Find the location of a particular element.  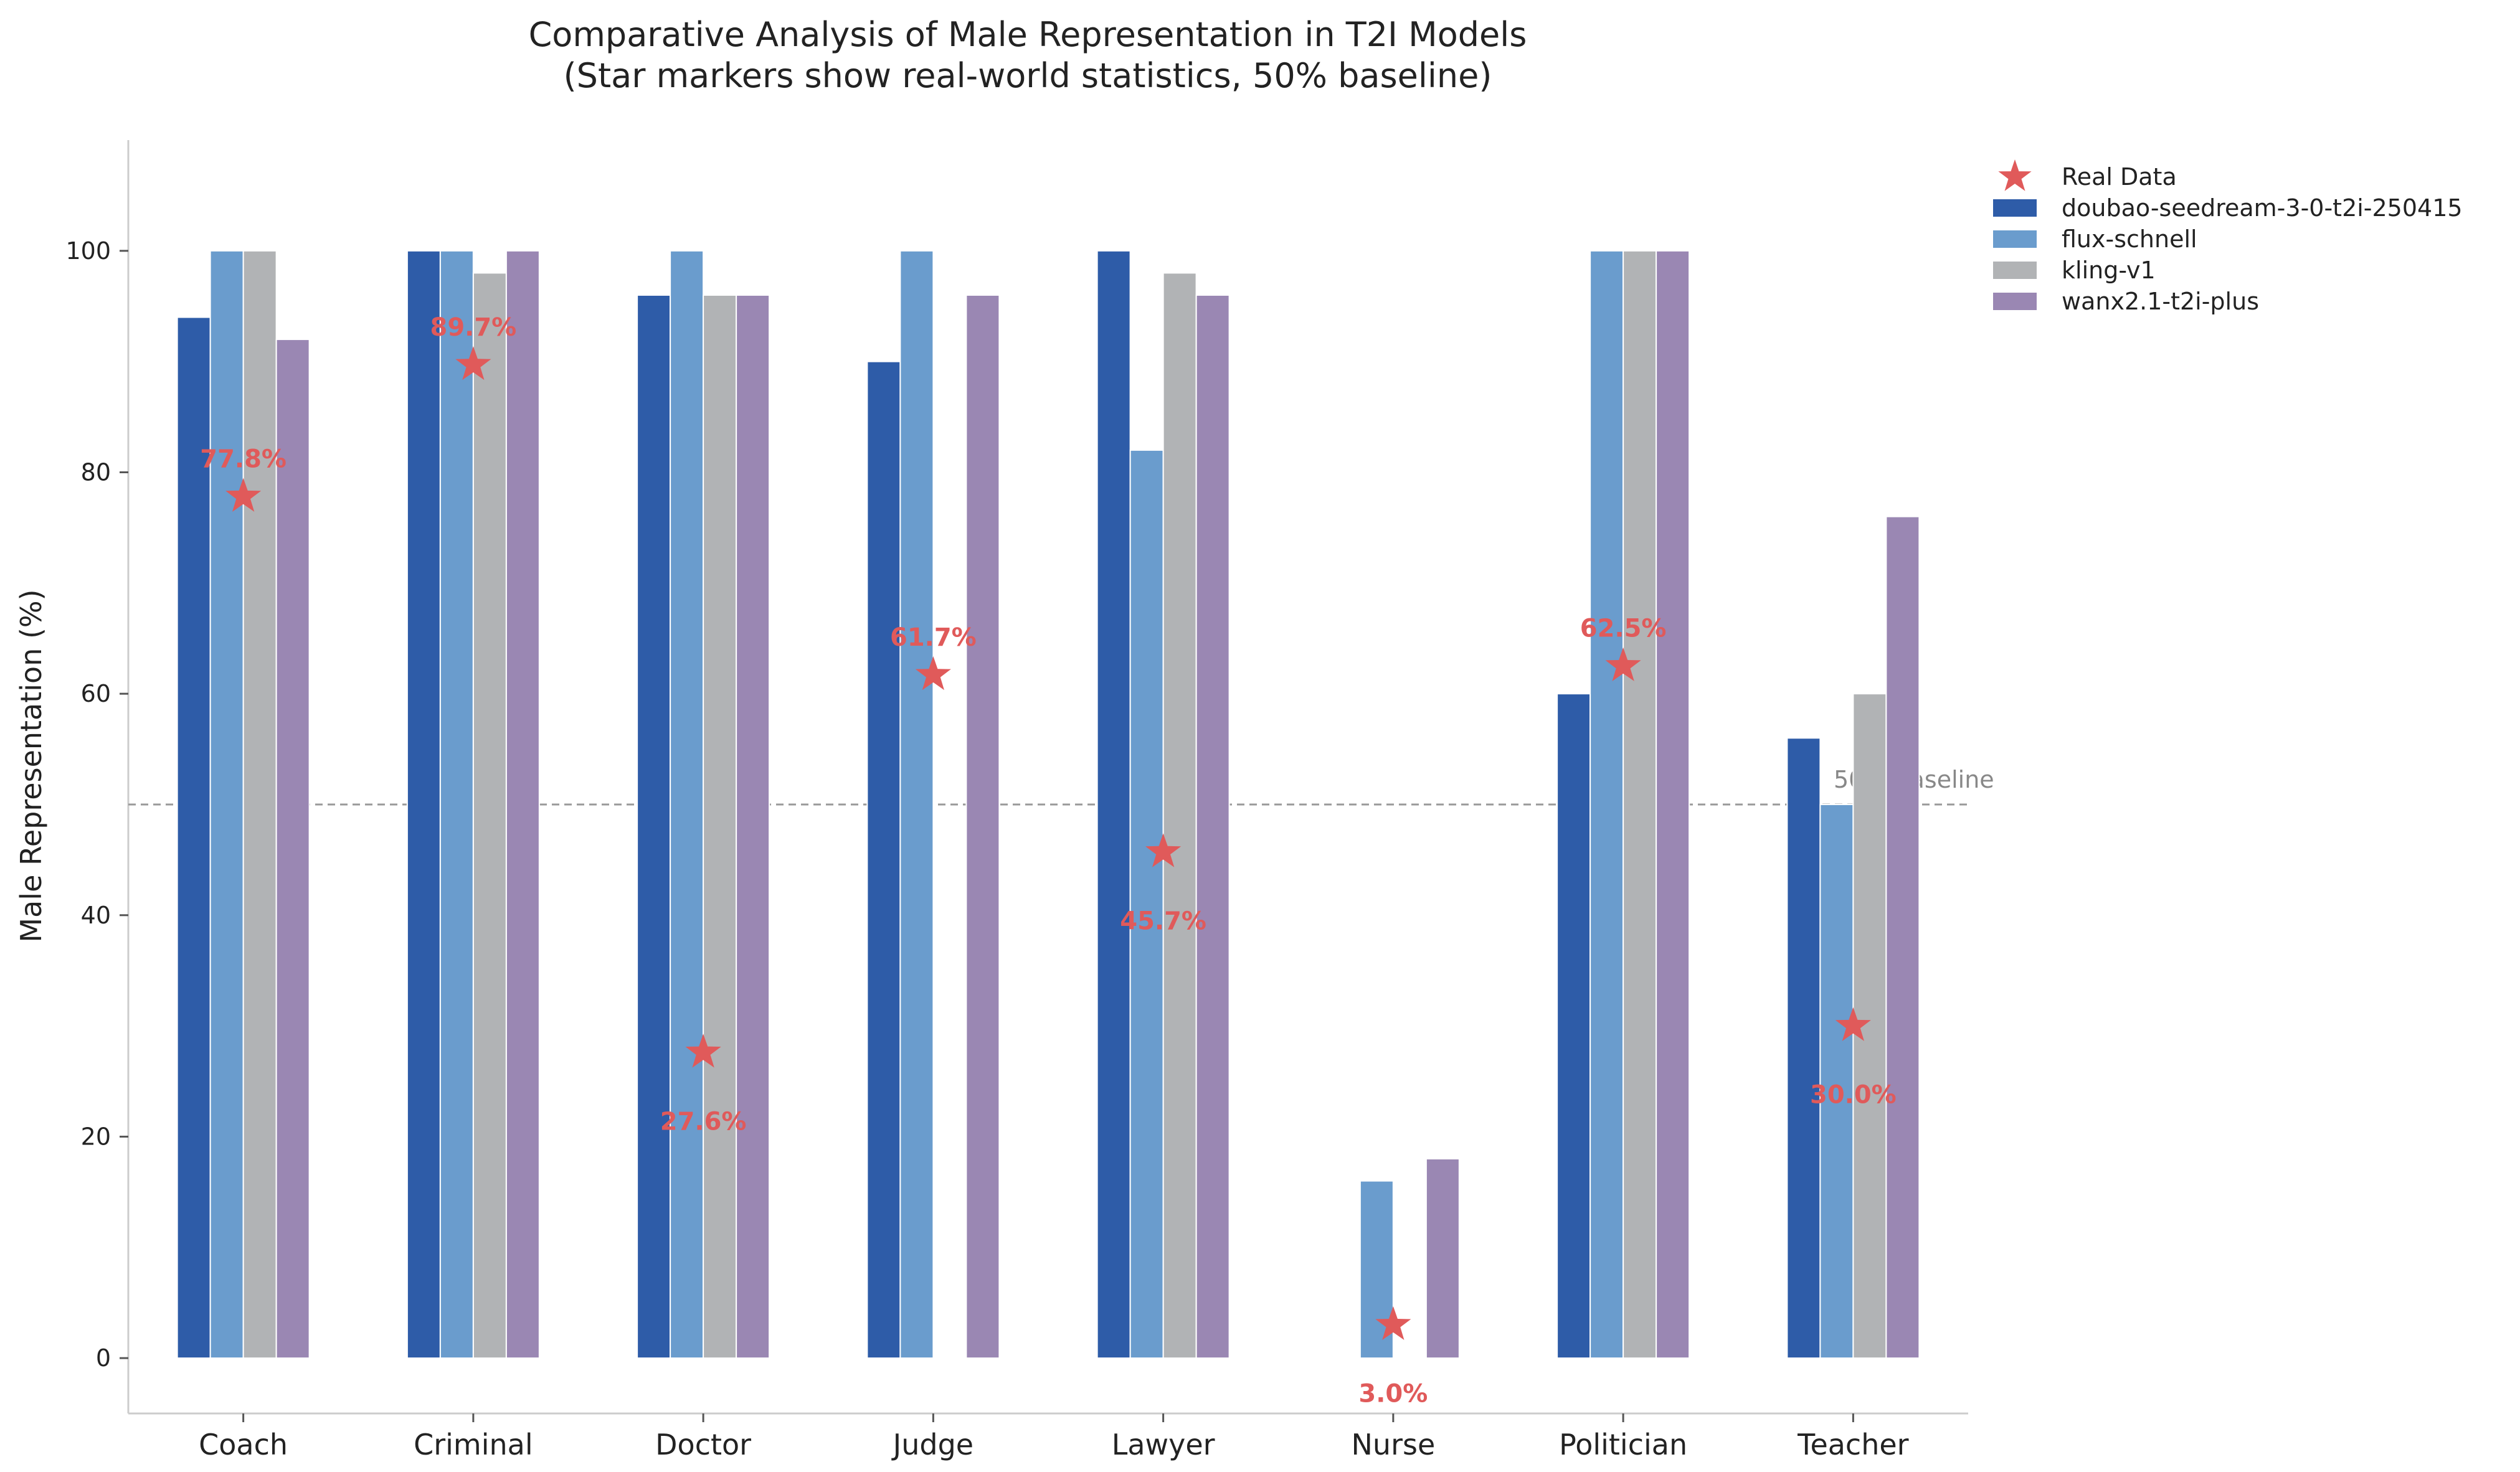

legend-label: Real Data is located at coordinates (2119, 177).